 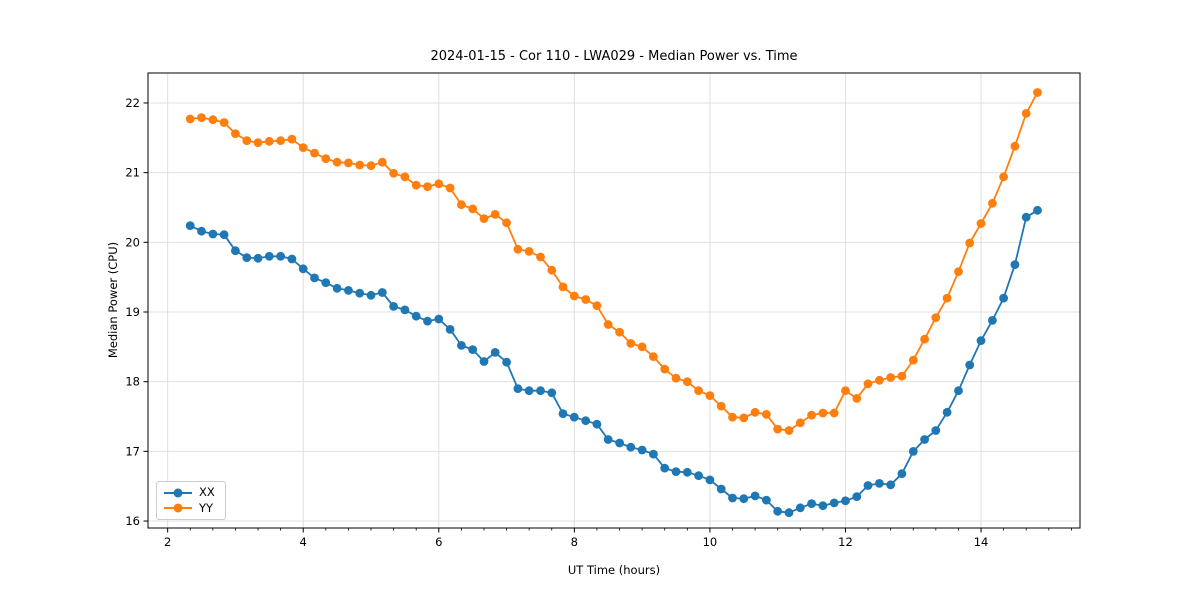 What do you see at coordinates (189, 492) in the screenshot?
I see `legend-item-xx: XX` at bounding box center [189, 492].